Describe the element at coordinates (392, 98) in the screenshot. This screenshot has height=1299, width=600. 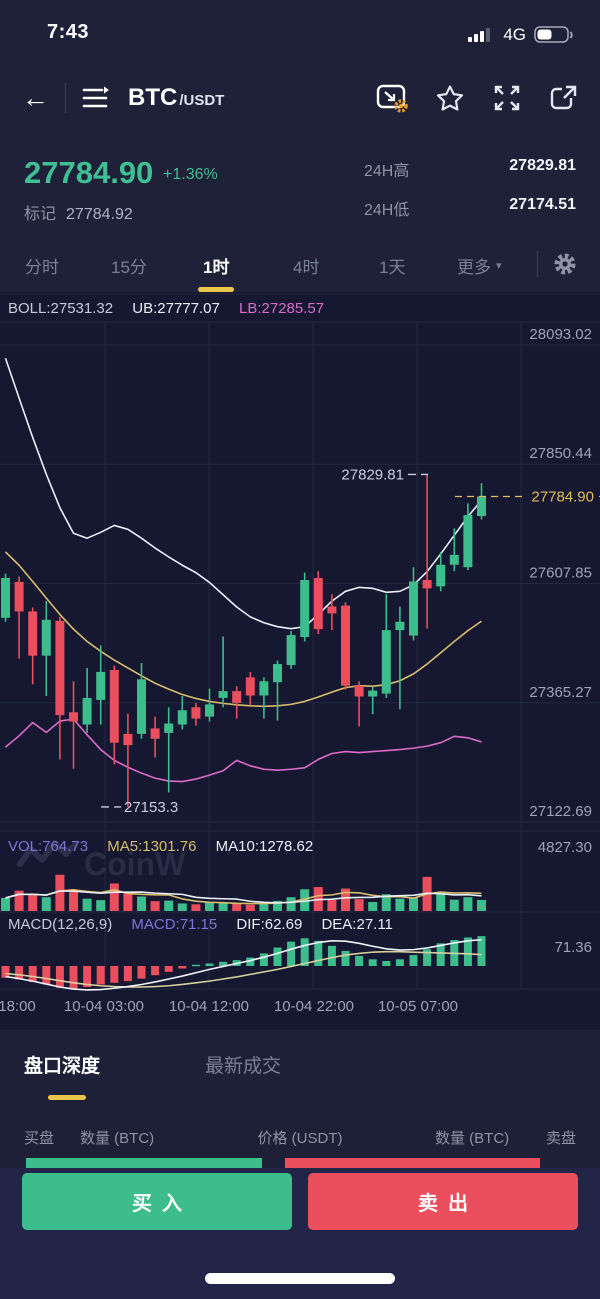
I see `chart-style-icon` at that location.